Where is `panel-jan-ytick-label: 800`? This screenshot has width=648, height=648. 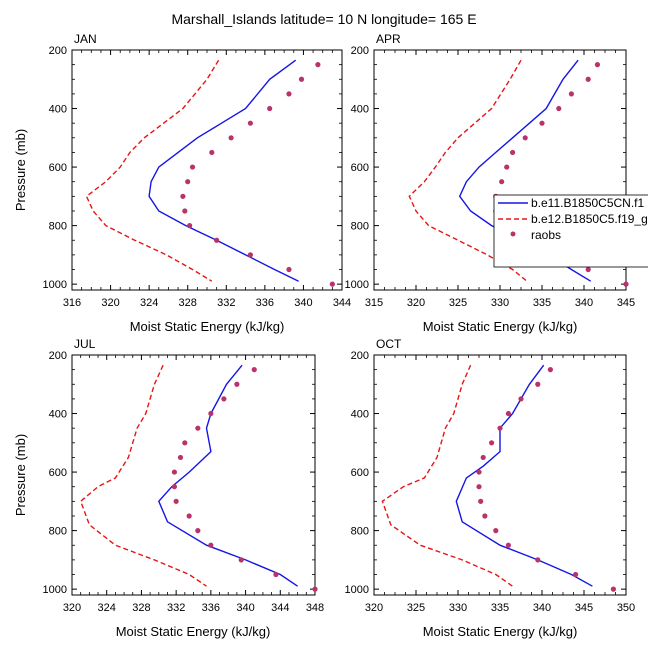 panel-jan-ytick-label: 800 is located at coordinates (58, 227).